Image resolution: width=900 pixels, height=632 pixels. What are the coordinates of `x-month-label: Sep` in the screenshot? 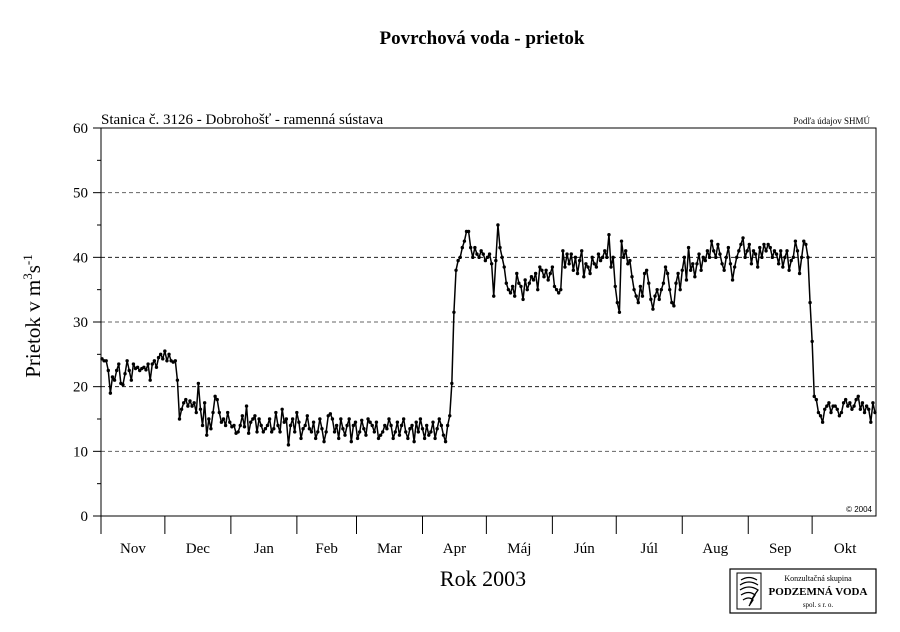 It's located at (780, 549).